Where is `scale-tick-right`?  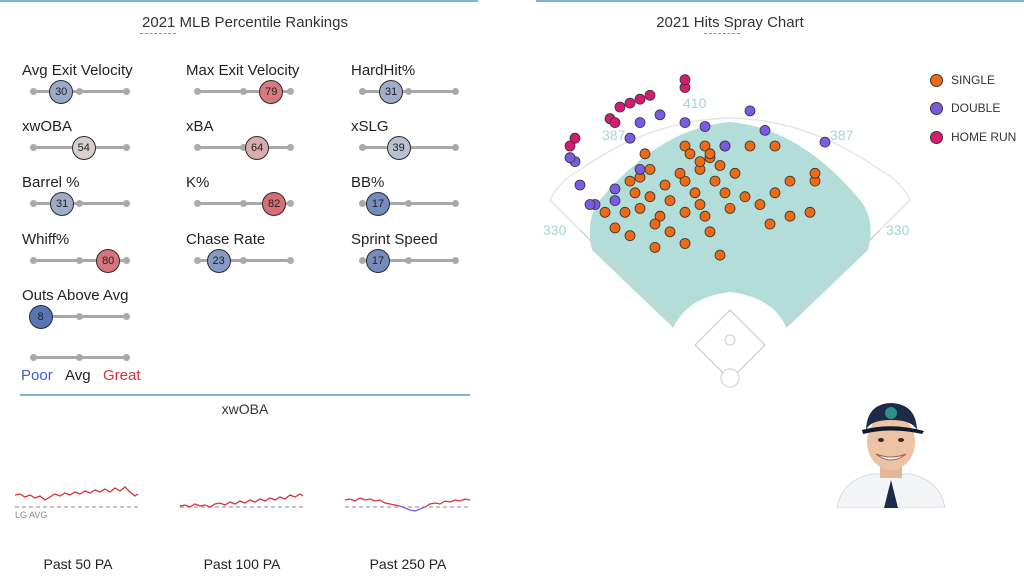
scale-tick-right is located at coordinates (126, 357).